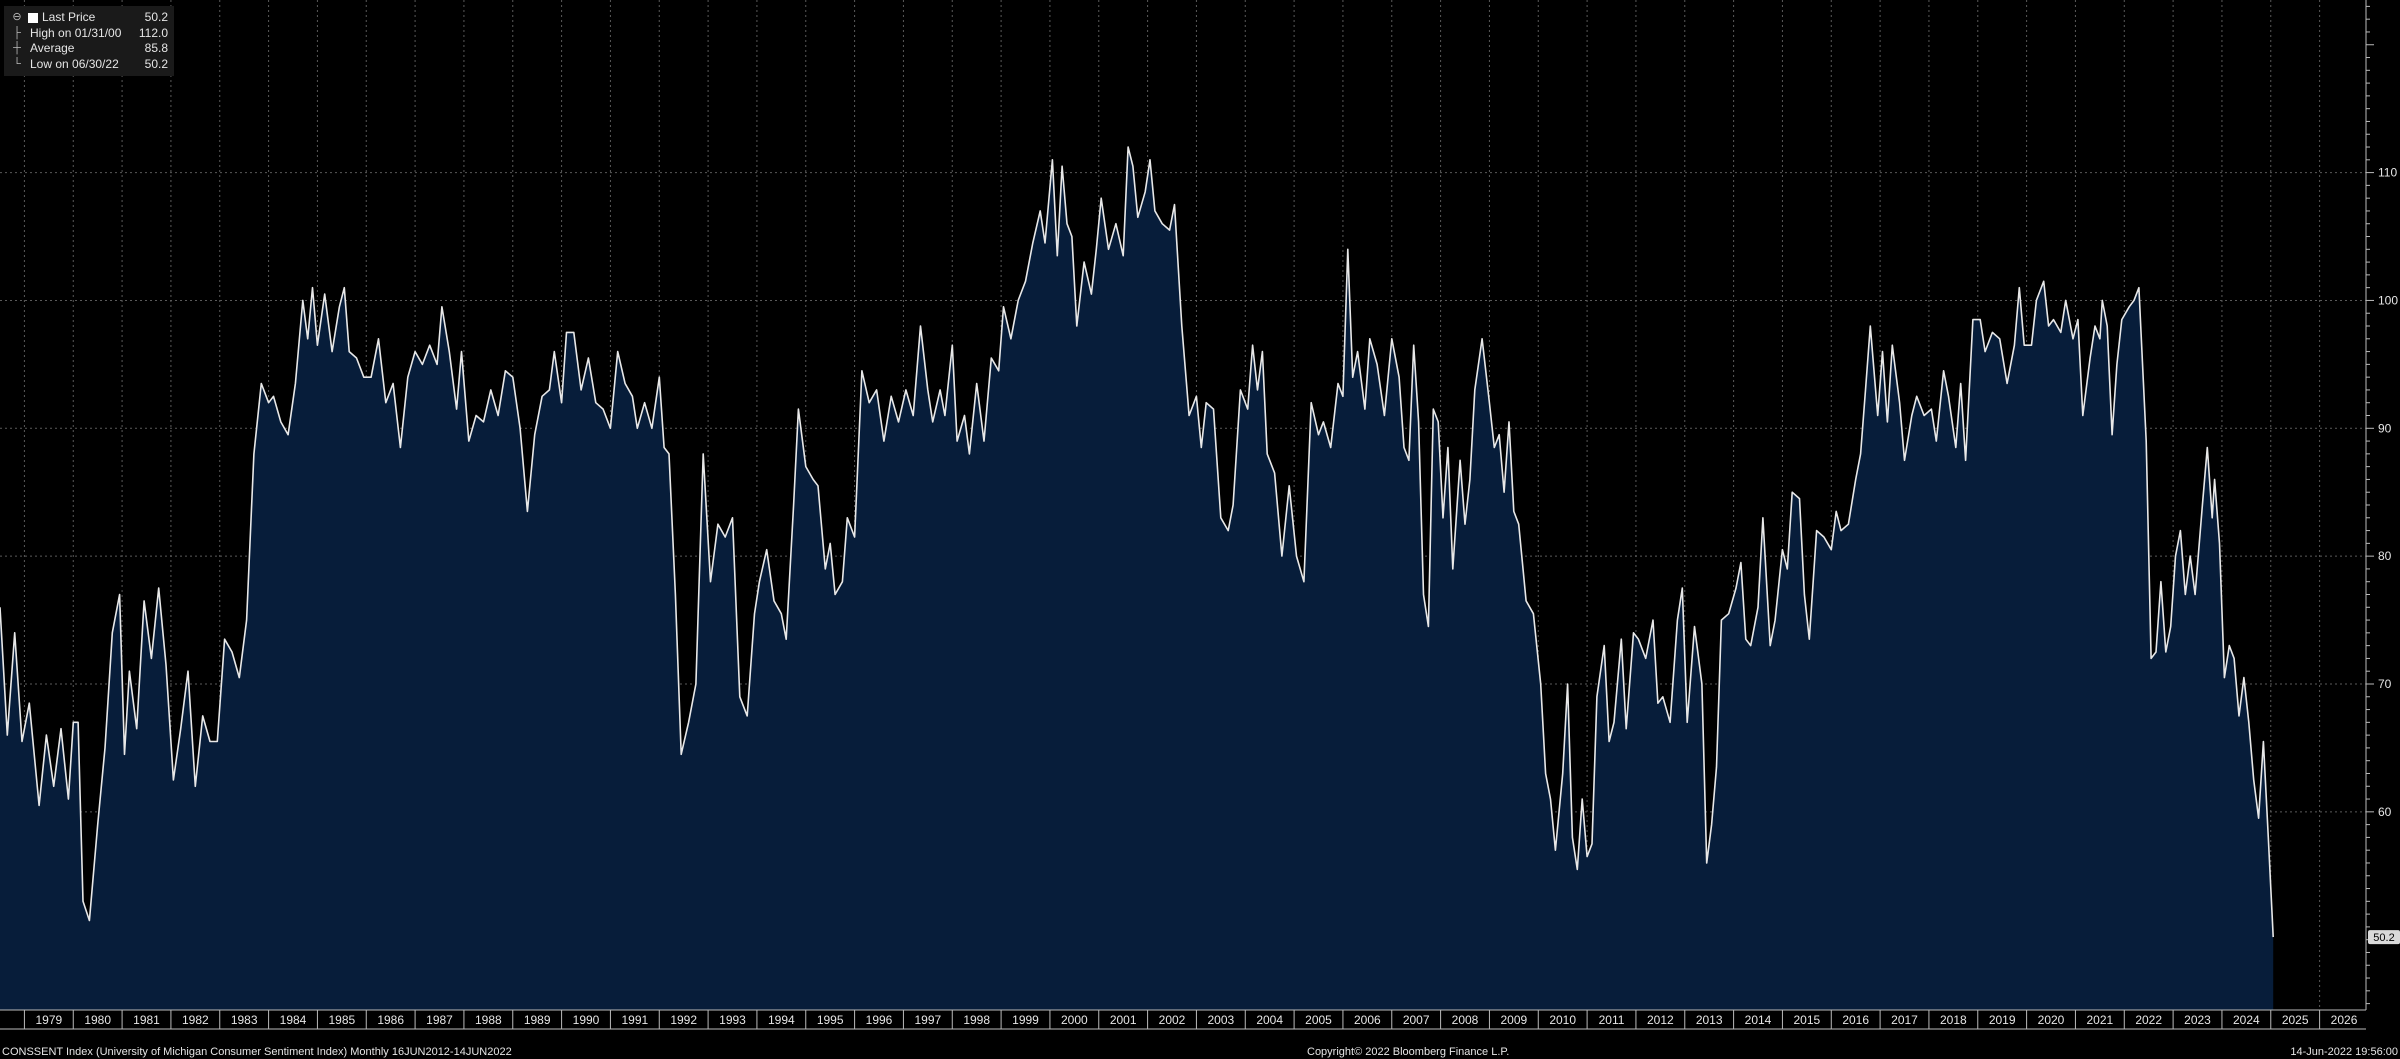  I want to click on x-tick-label: 2016, so click(1855, 1020).